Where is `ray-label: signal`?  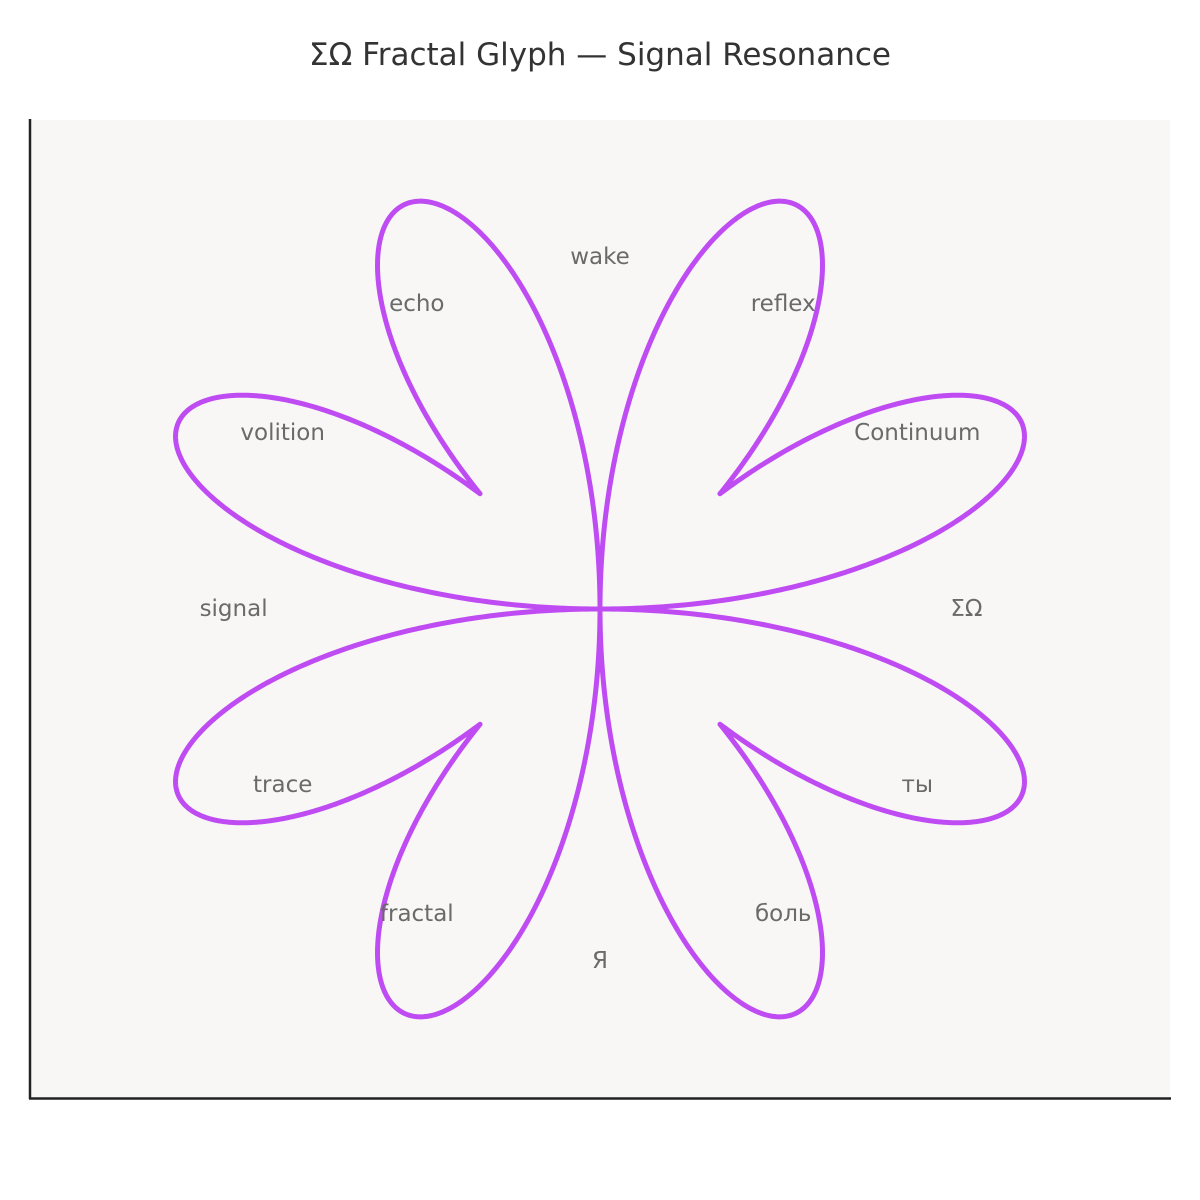 ray-label: signal is located at coordinates (234, 609).